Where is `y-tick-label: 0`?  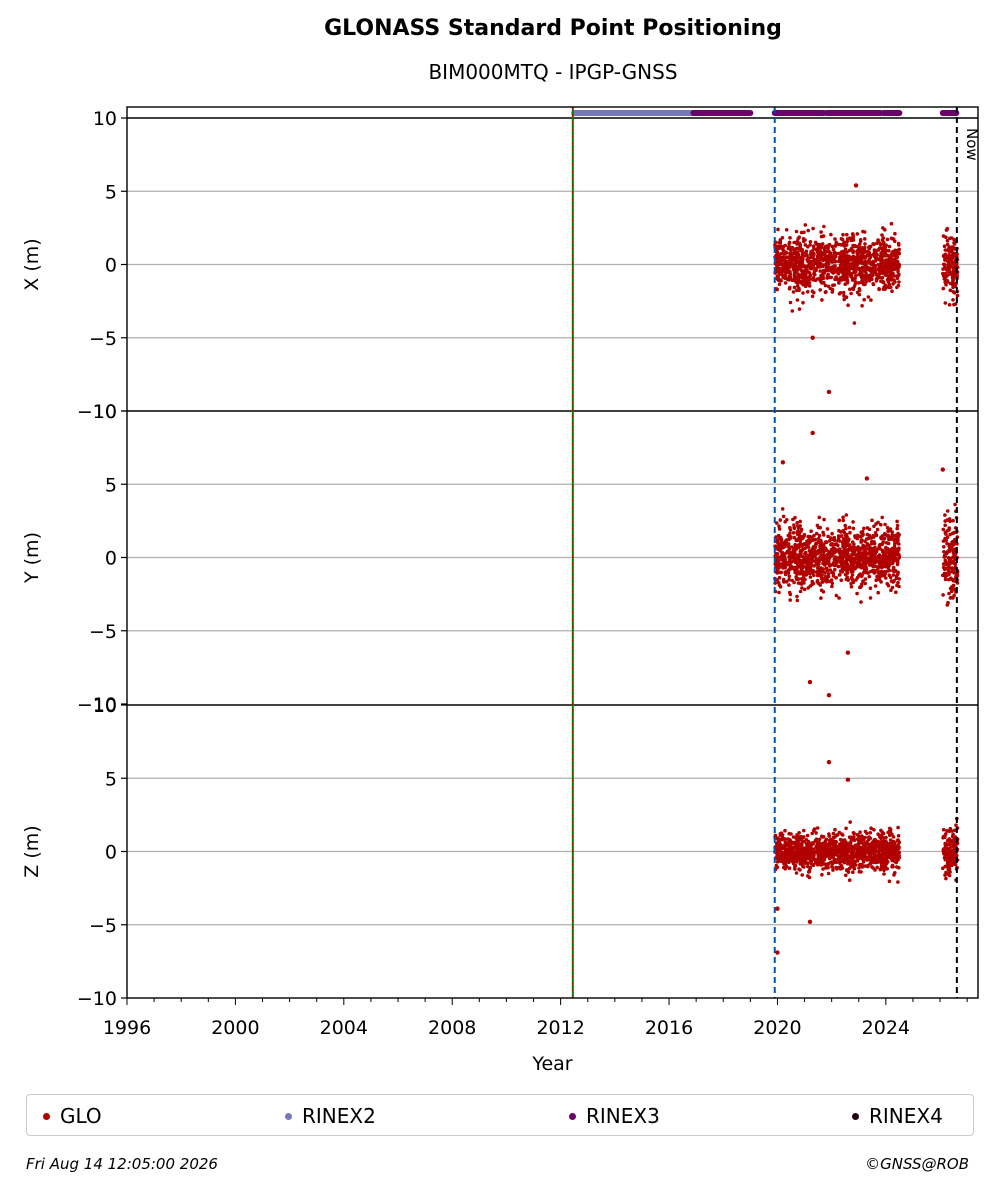
y-tick-label: 0 is located at coordinates (111, 853).